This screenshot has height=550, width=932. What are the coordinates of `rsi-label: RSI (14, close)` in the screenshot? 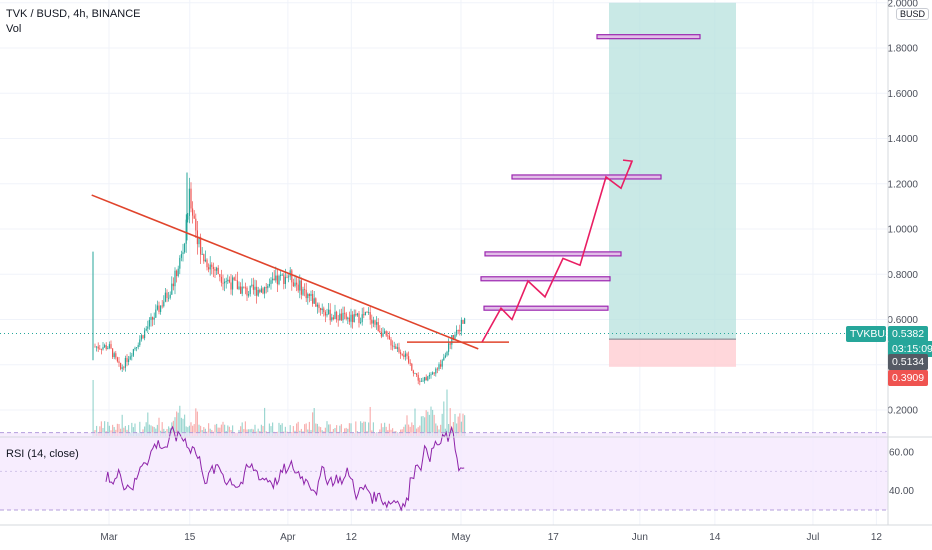 It's located at (42, 454).